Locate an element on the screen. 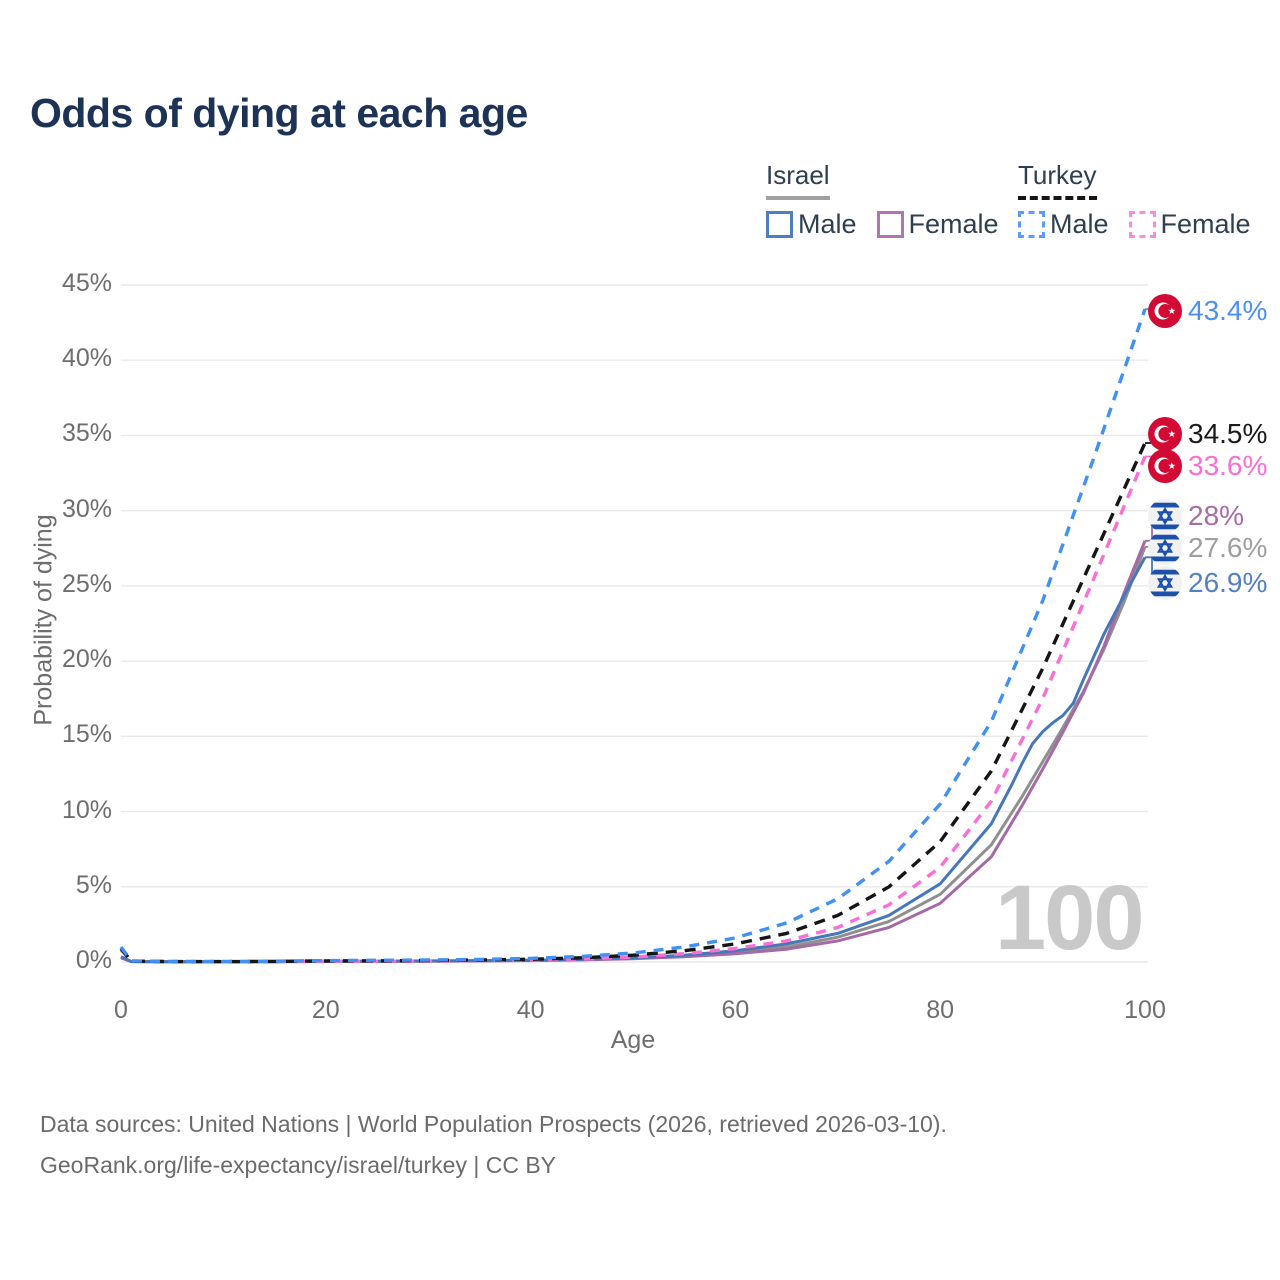 The width and height of the screenshot is (1280, 1280). x-axis-tick-label: 100 is located at coordinates (1145, 1010).